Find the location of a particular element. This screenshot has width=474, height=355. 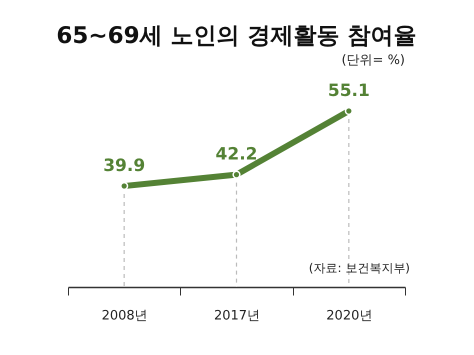

x-tick-label: 2008년 is located at coordinates (125, 316).